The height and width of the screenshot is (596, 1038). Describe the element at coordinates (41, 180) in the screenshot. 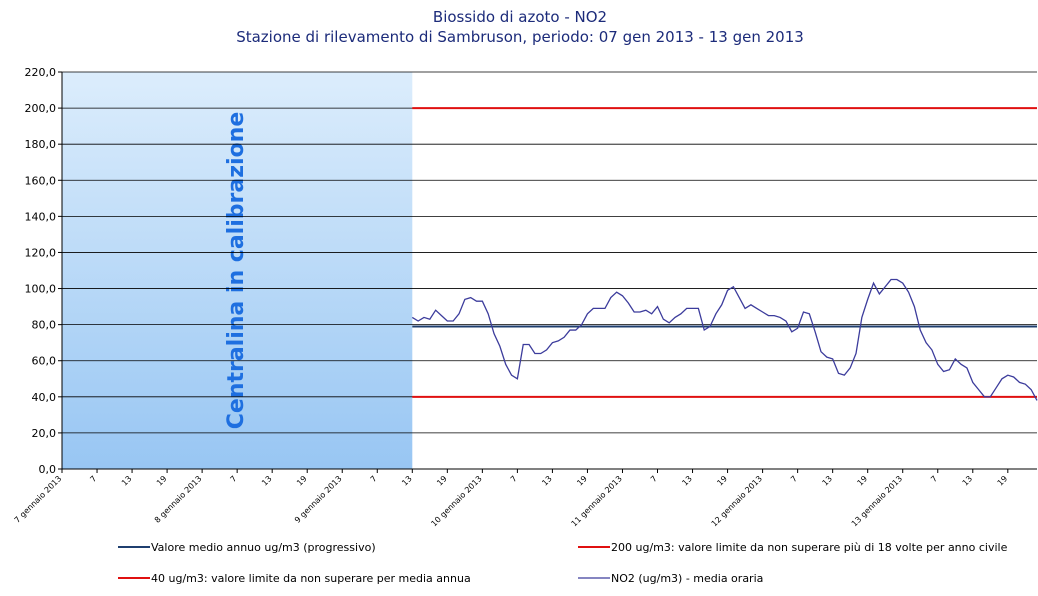

I see `y-tick-label: 160,0` at that location.